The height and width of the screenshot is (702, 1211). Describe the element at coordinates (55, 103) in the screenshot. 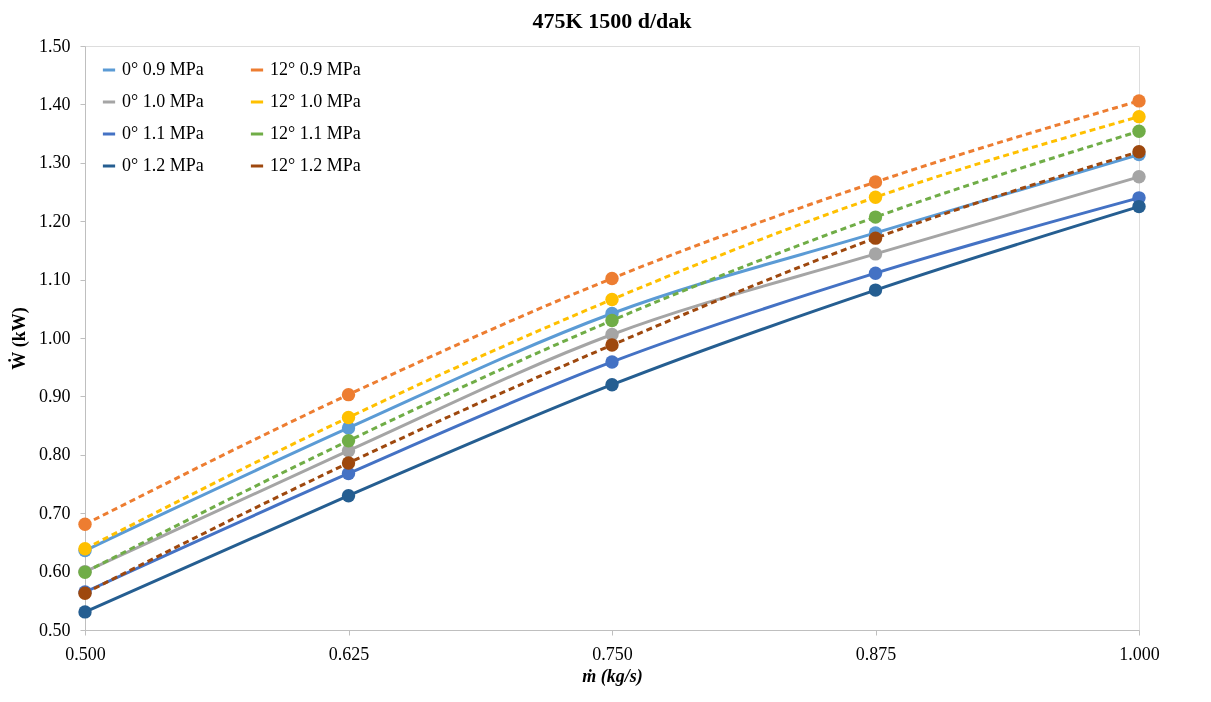

I see `y-tick-label: 1.40` at that location.